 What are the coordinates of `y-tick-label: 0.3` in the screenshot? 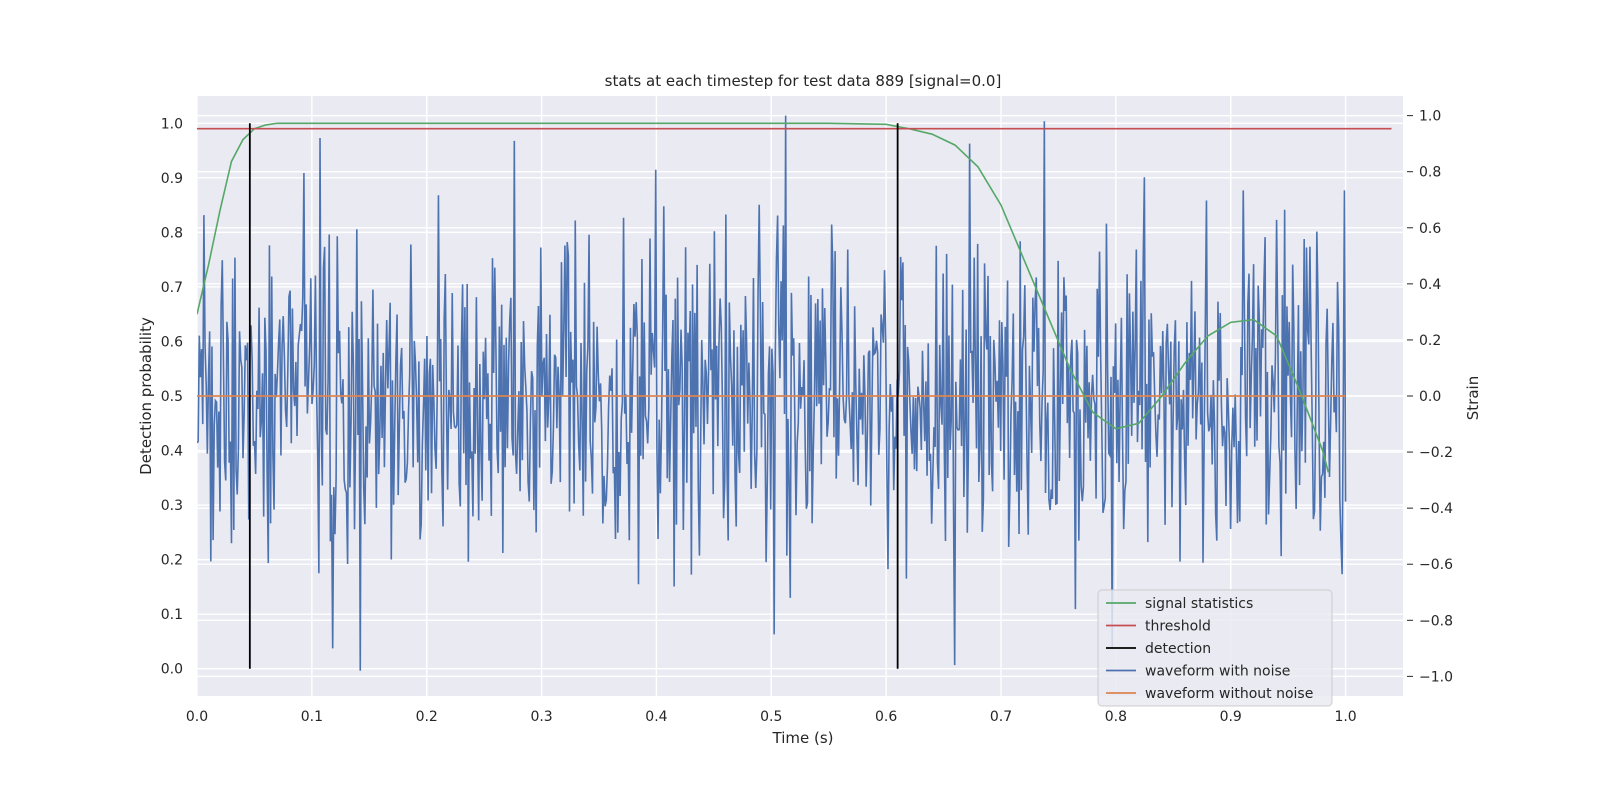 It's located at (172, 506).